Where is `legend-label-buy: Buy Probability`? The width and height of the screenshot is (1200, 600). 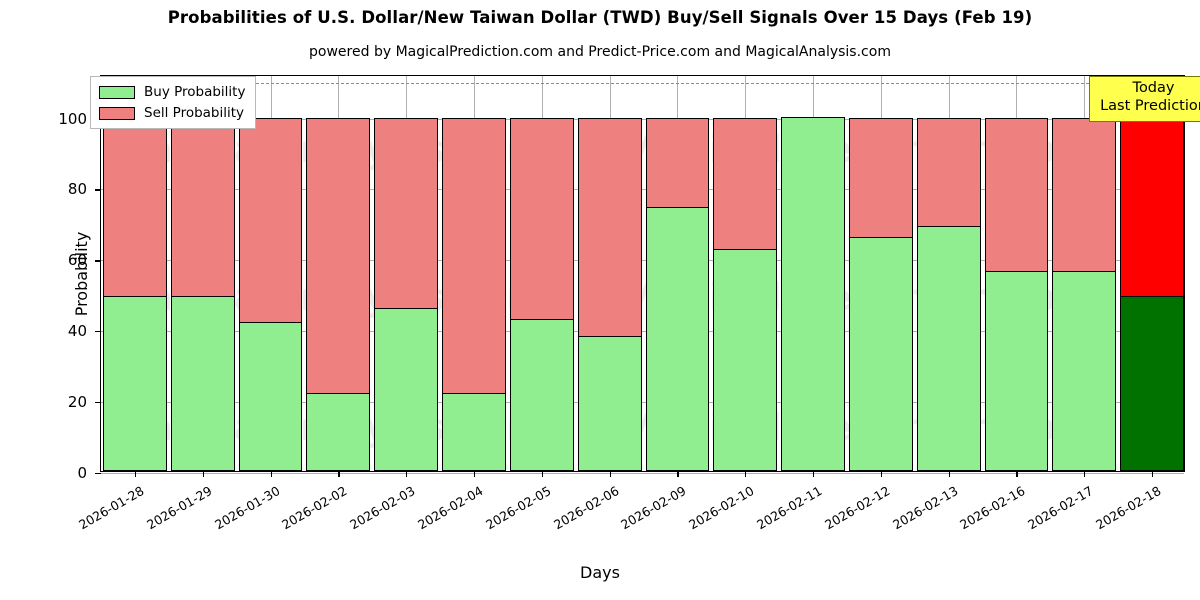
legend-label-buy: Buy Probability is located at coordinates (195, 92).